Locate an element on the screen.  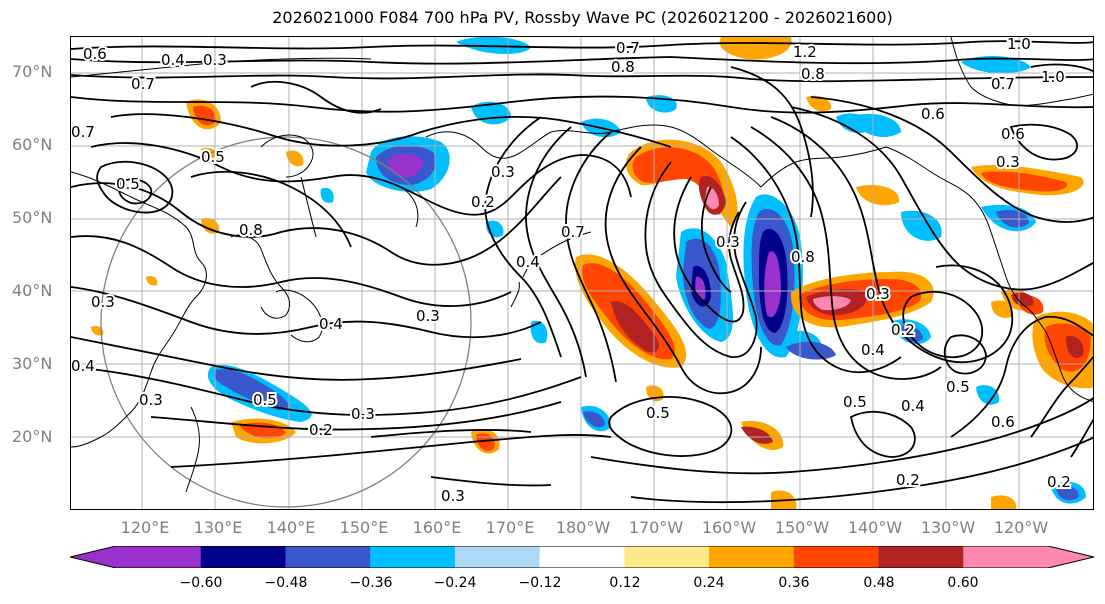
colorbar-tick-label: 0.24 is located at coordinates (709, 583).